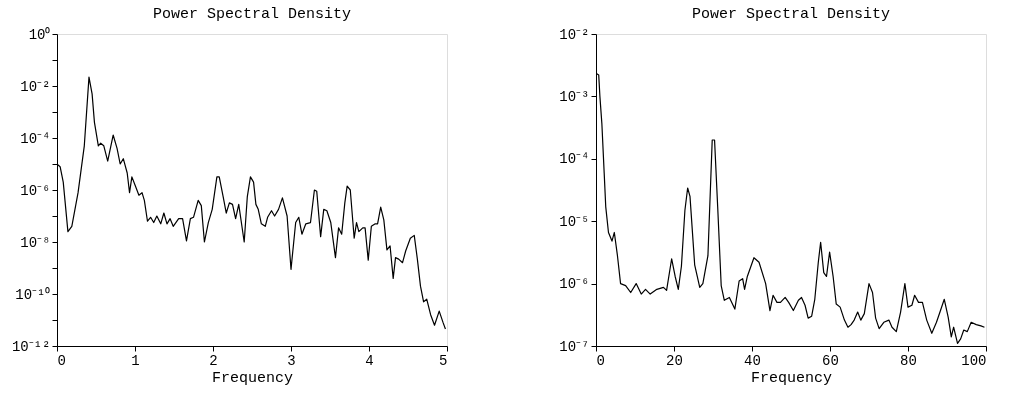 Image resolution: width=1018 pixels, height=403 pixels. Describe the element at coordinates (369, 360) in the screenshot. I see `x-tick-label: 4` at that location.